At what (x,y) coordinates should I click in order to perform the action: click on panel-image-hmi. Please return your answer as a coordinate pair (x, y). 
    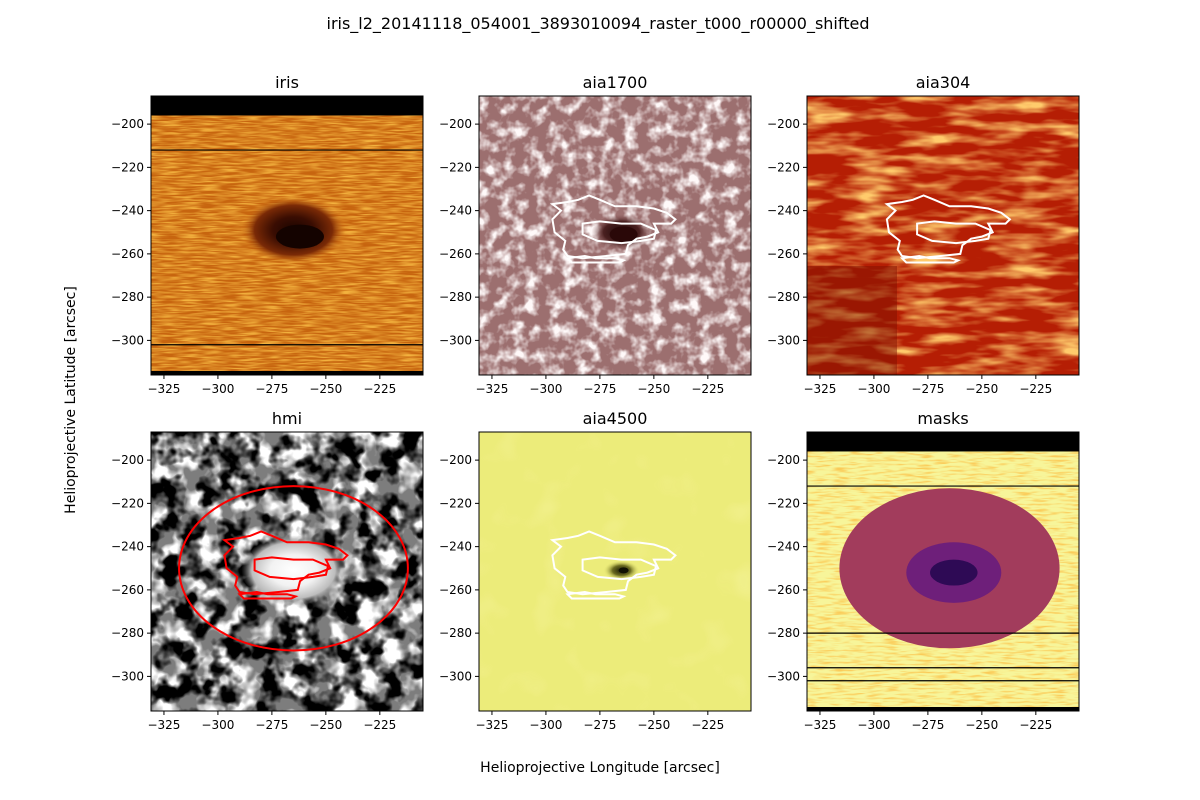
    Looking at the image, I should click on (287, 571).